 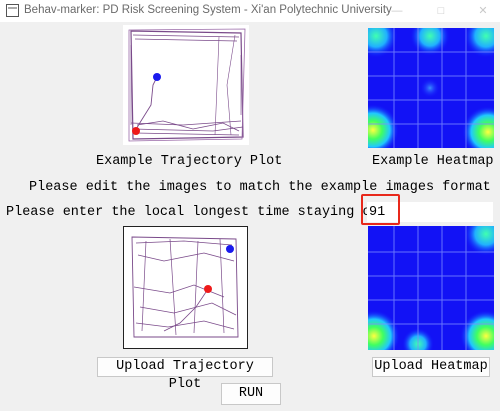 What do you see at coordinates (12, 10) in the screenshot?
I see `app-icon` at bounding box center [12, 10].